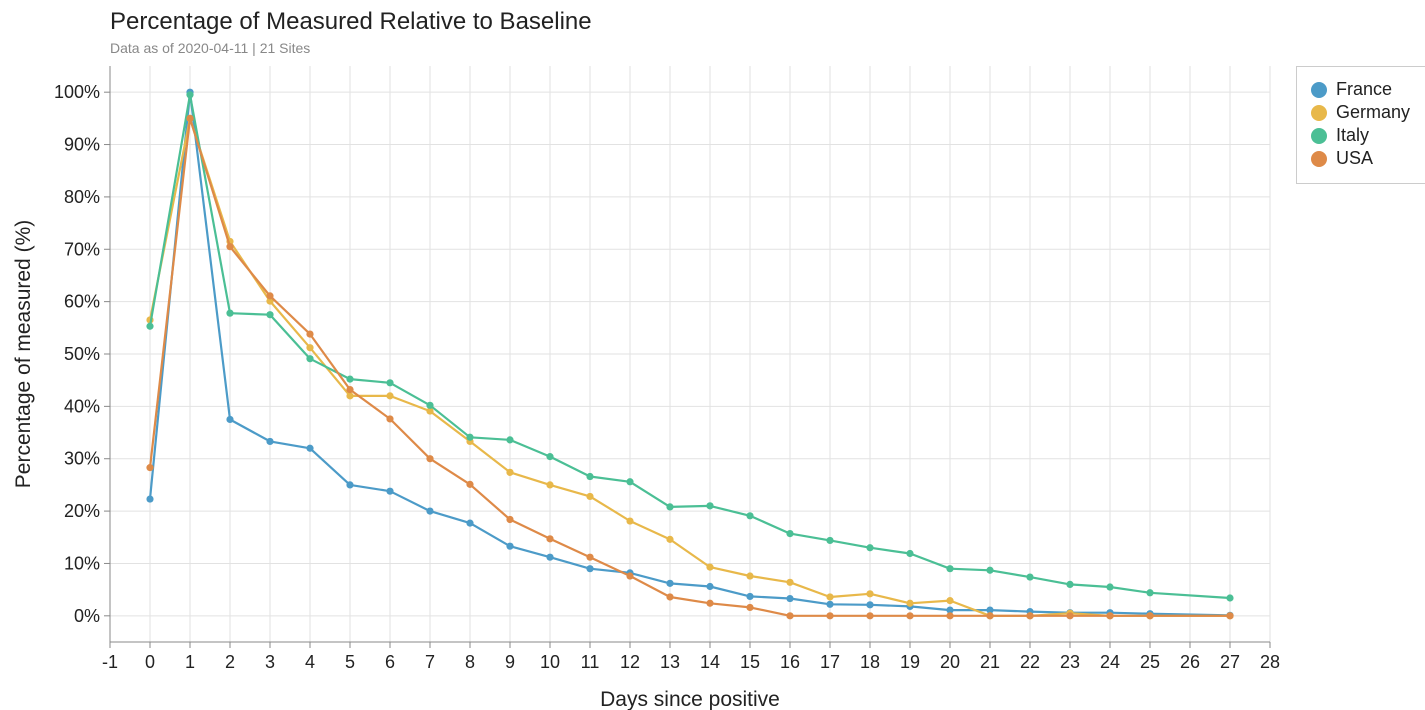 This screenshot has width=1425, height=710. What do you see at coordinates (82, 197) in the screenshot?
I see `y-tick-label: 80%` at bounding box center [82, 197].